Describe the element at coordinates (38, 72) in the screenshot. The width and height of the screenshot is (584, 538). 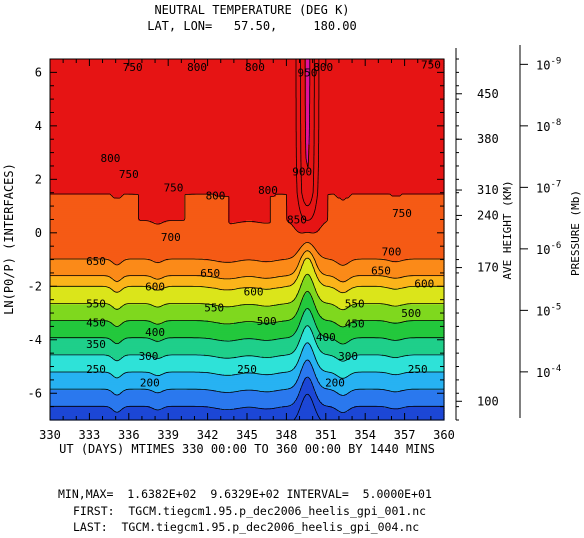
I see `y-tick-label: 6` at that location.